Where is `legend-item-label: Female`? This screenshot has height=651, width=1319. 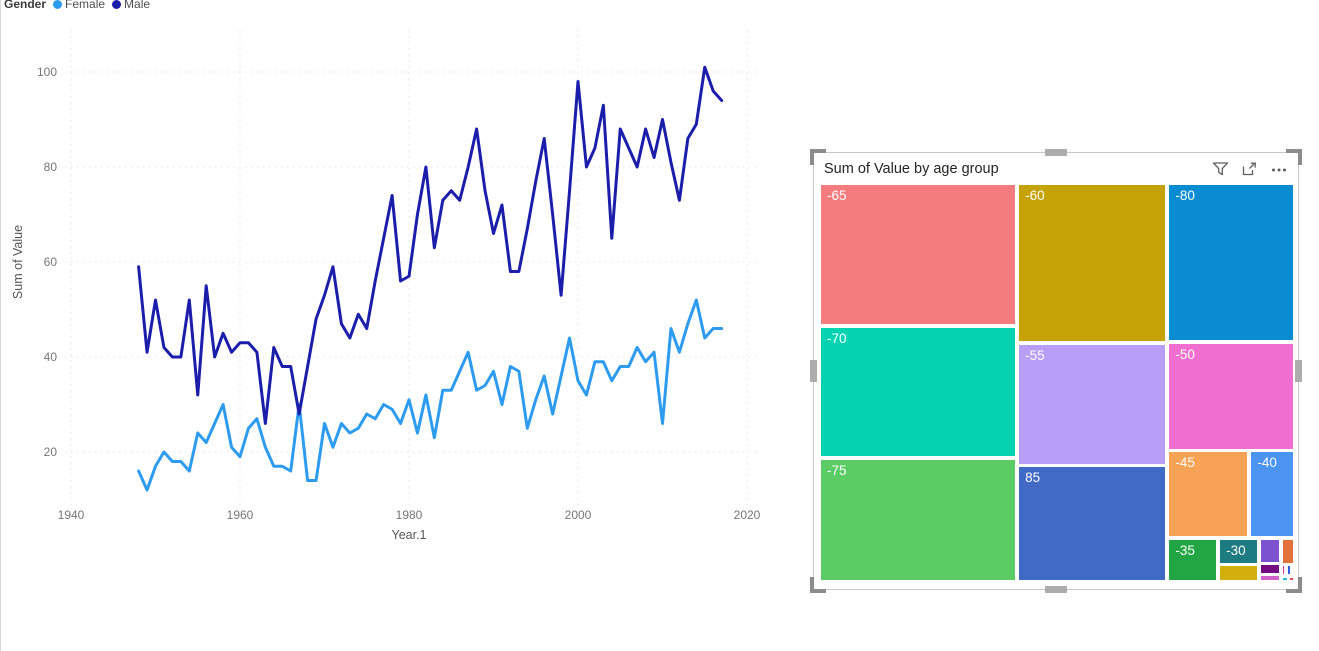 legend-item-label: Female is located at coordinates (85, 5).